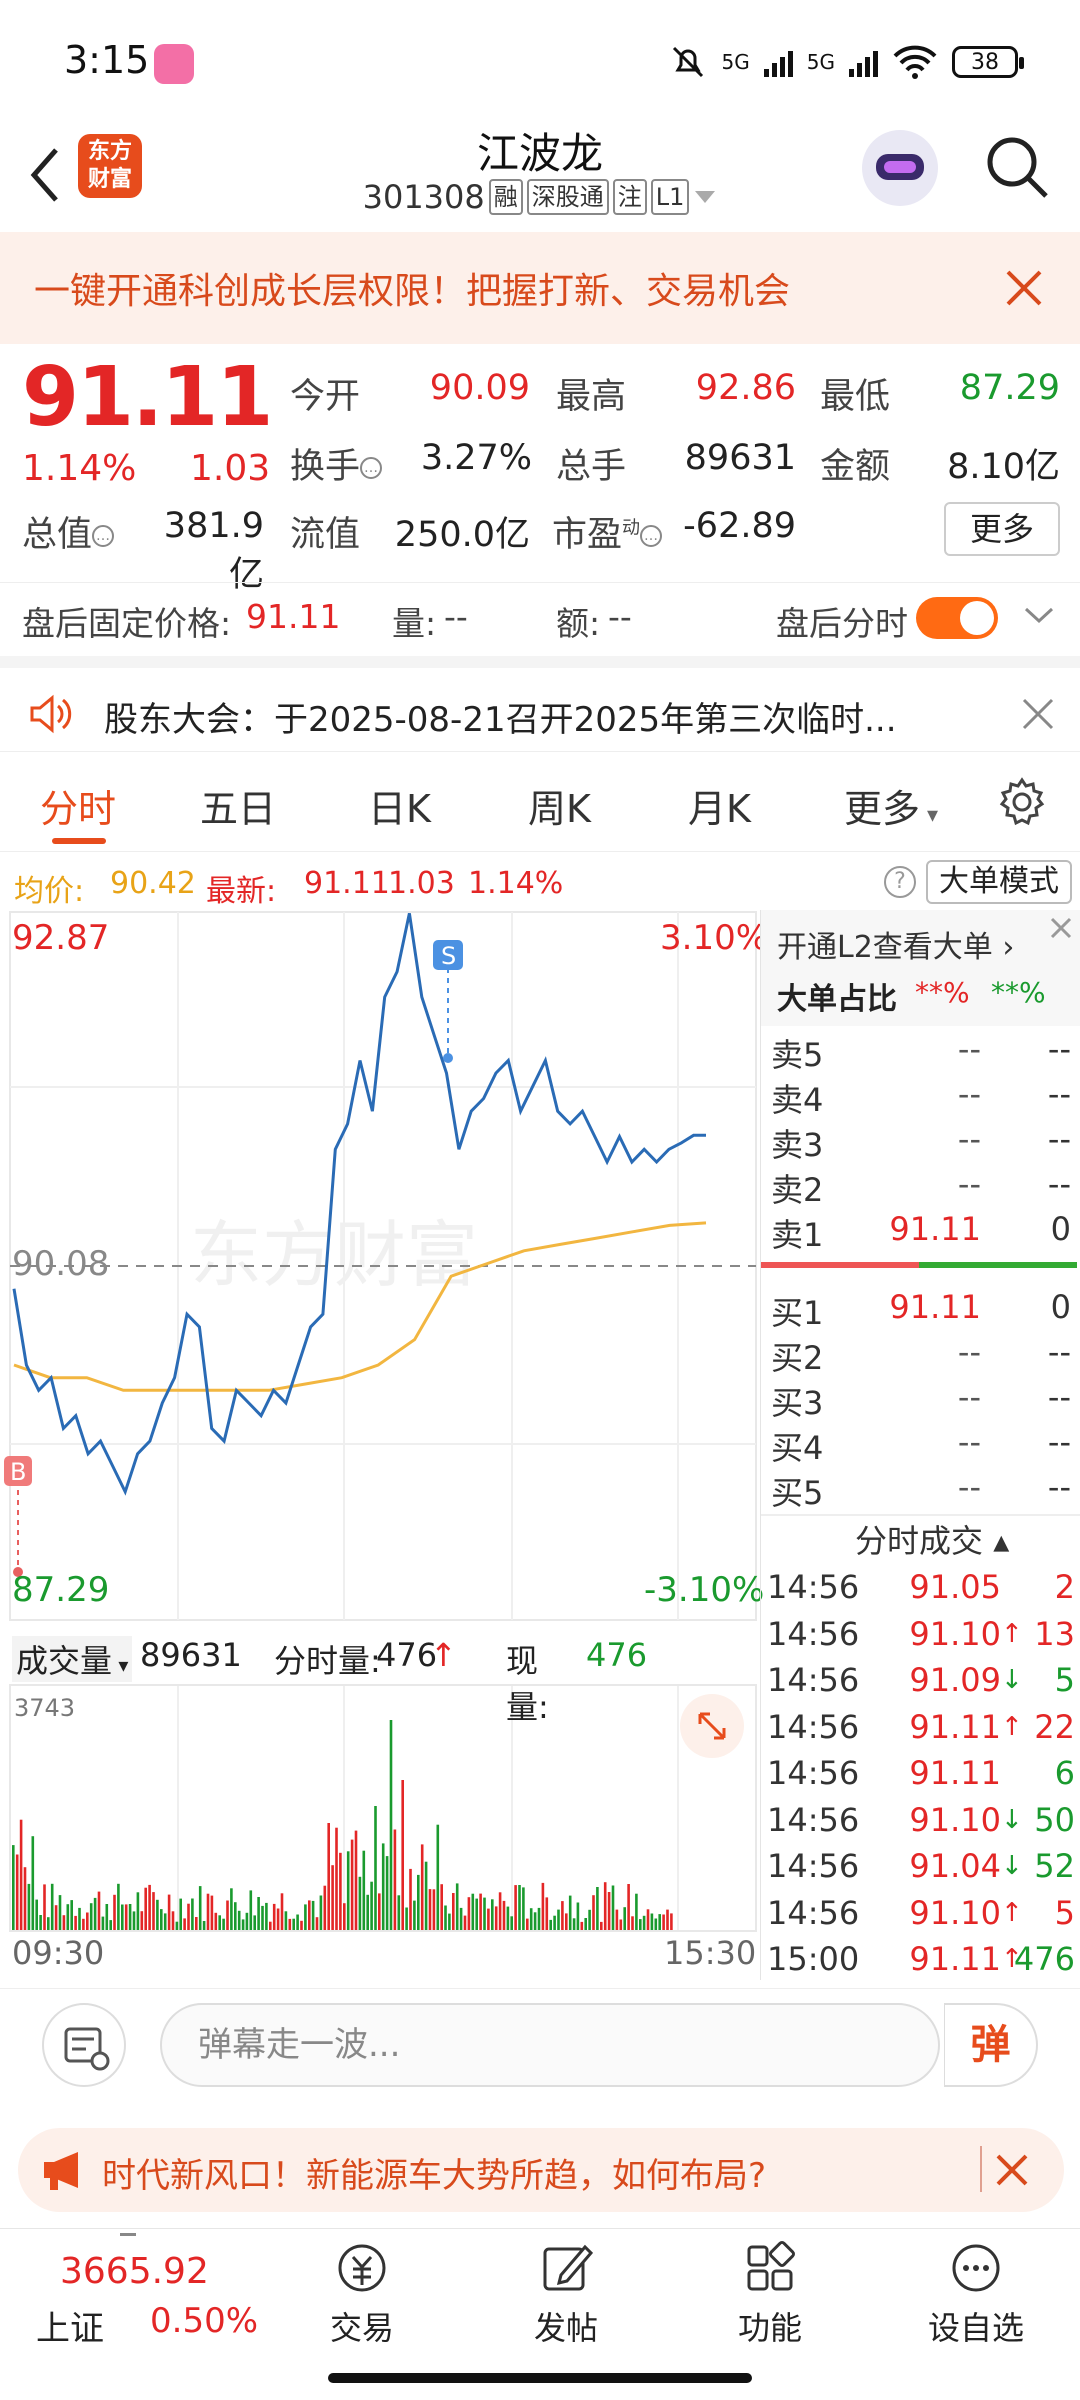  I want to click on network-label-2: 5G, so click(820, 62).